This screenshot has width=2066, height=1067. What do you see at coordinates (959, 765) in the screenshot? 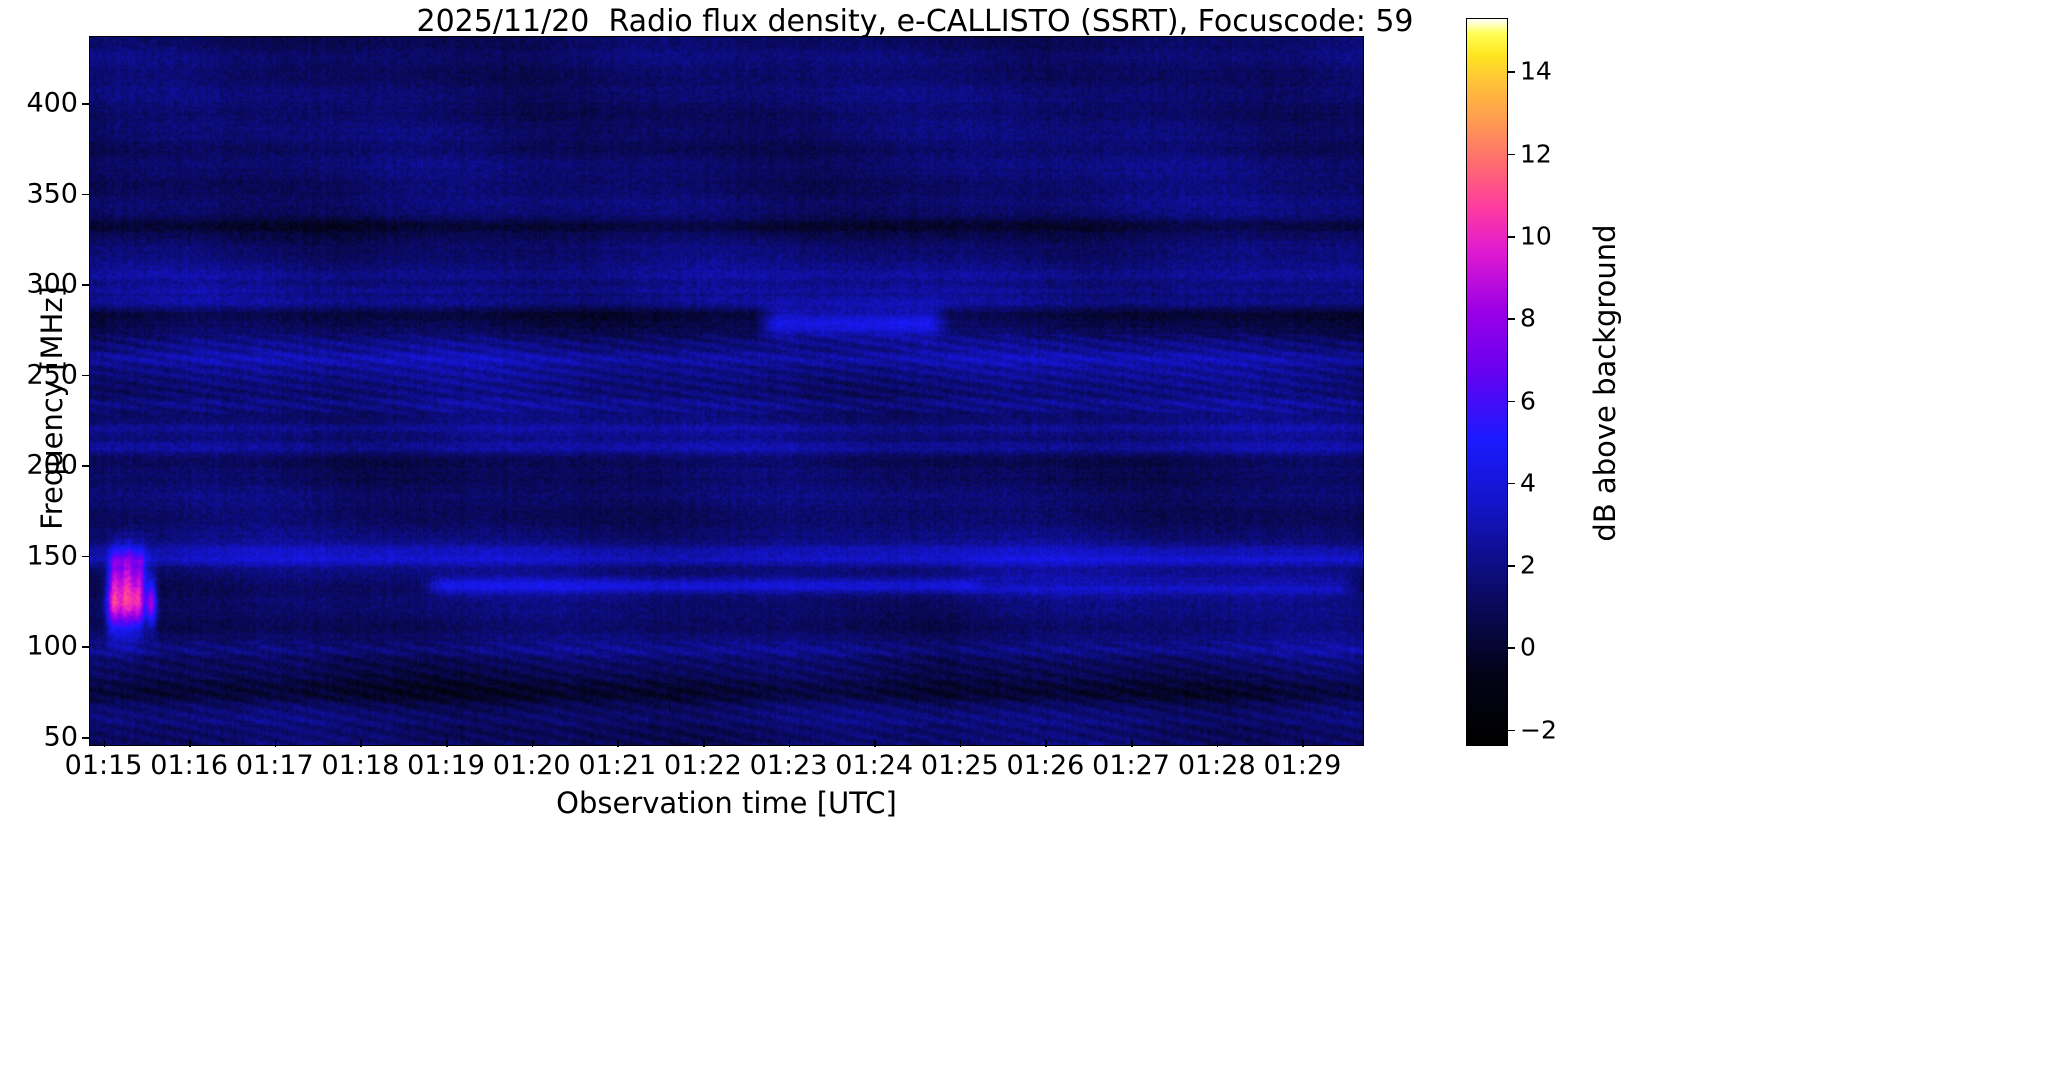
I see `x-axis-tick-label: 01:25` at bounding box center [959, 765].